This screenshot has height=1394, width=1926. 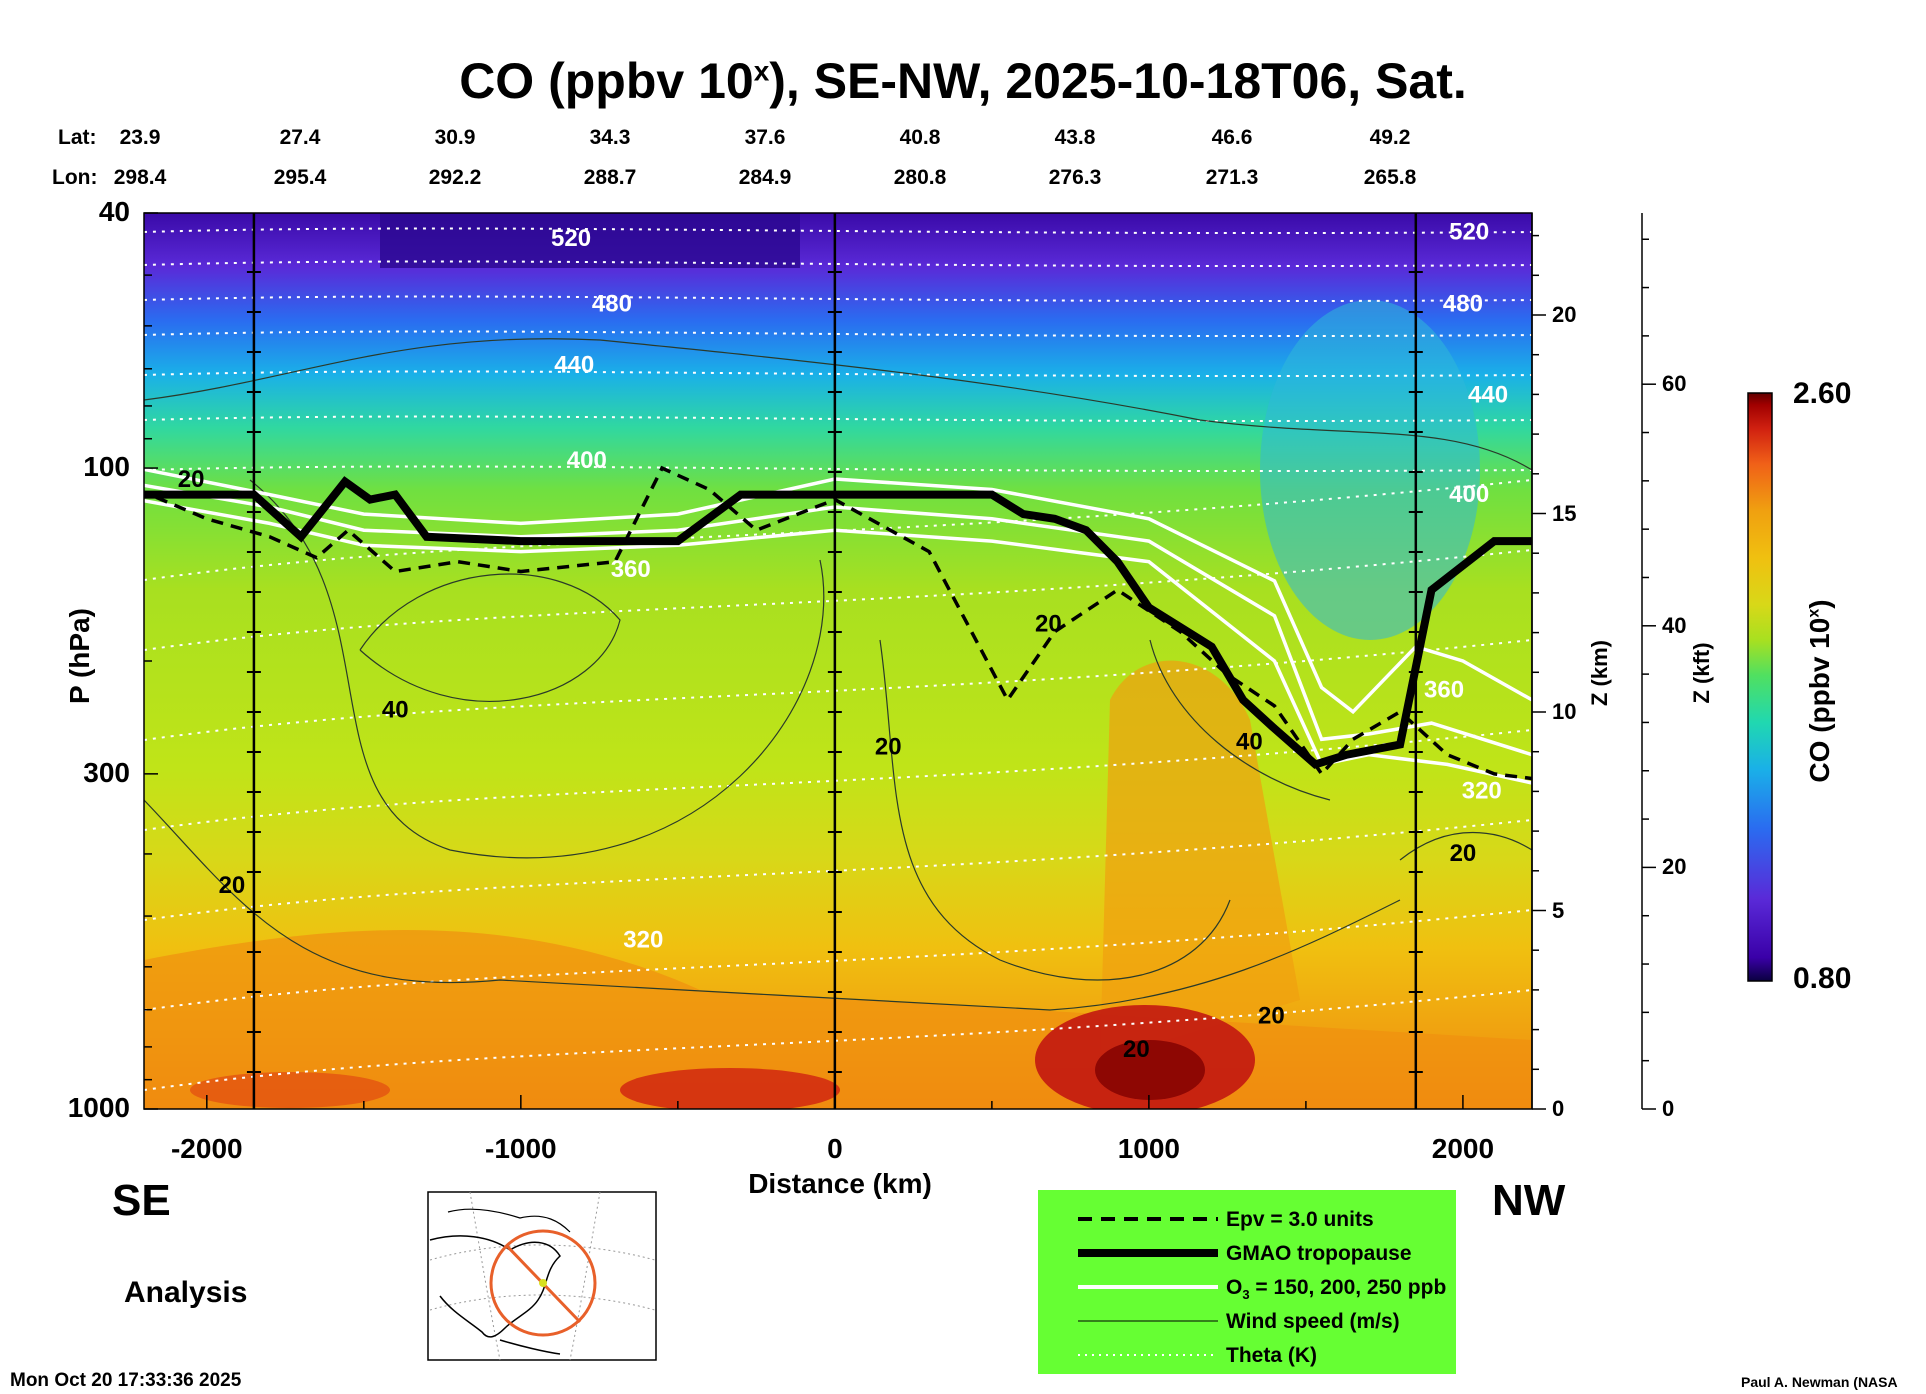 I want to click on x-tick-label: -2000, so click(x=206, y=1148).